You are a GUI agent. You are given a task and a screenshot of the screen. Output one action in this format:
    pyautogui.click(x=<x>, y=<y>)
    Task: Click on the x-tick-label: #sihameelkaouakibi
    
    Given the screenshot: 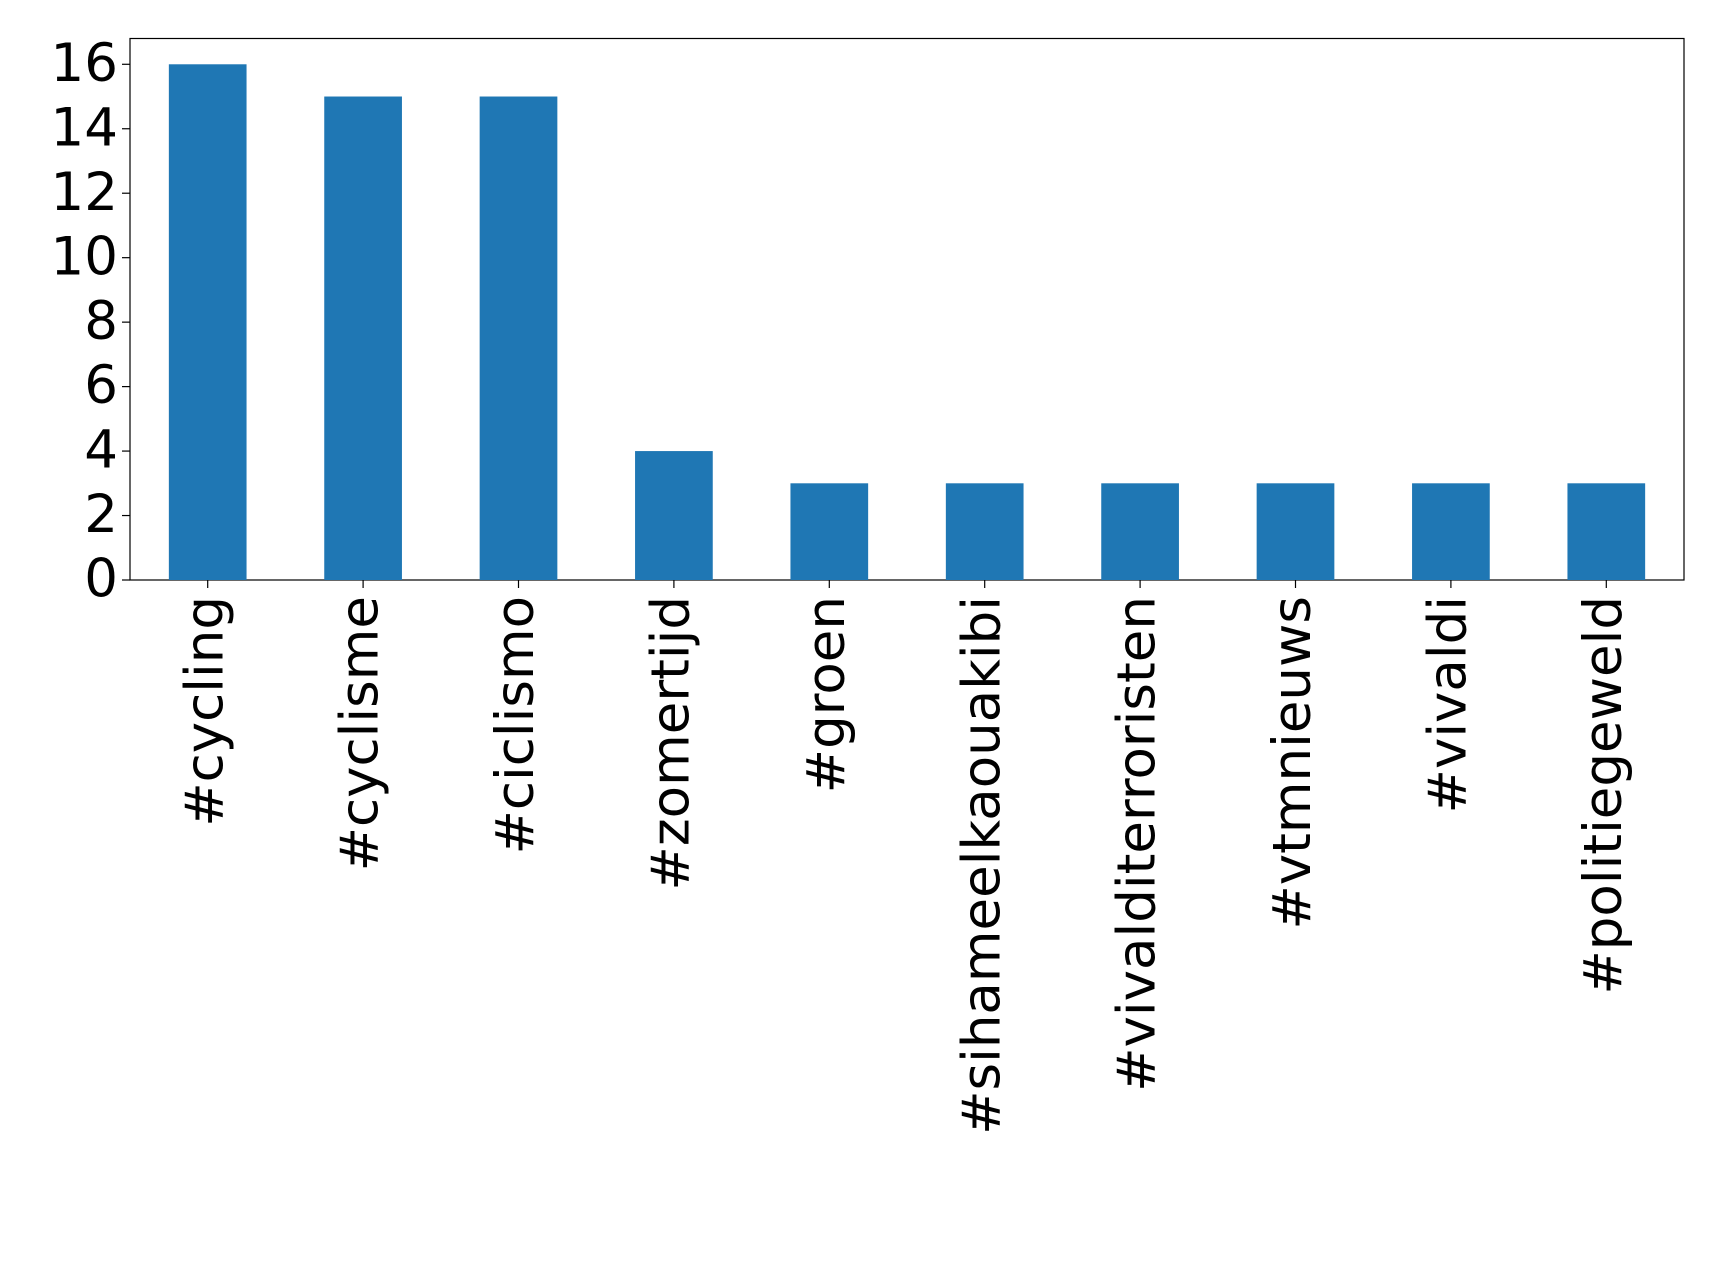 What is the action you would take?
    pyautogui.click(x=981, y=865)
    